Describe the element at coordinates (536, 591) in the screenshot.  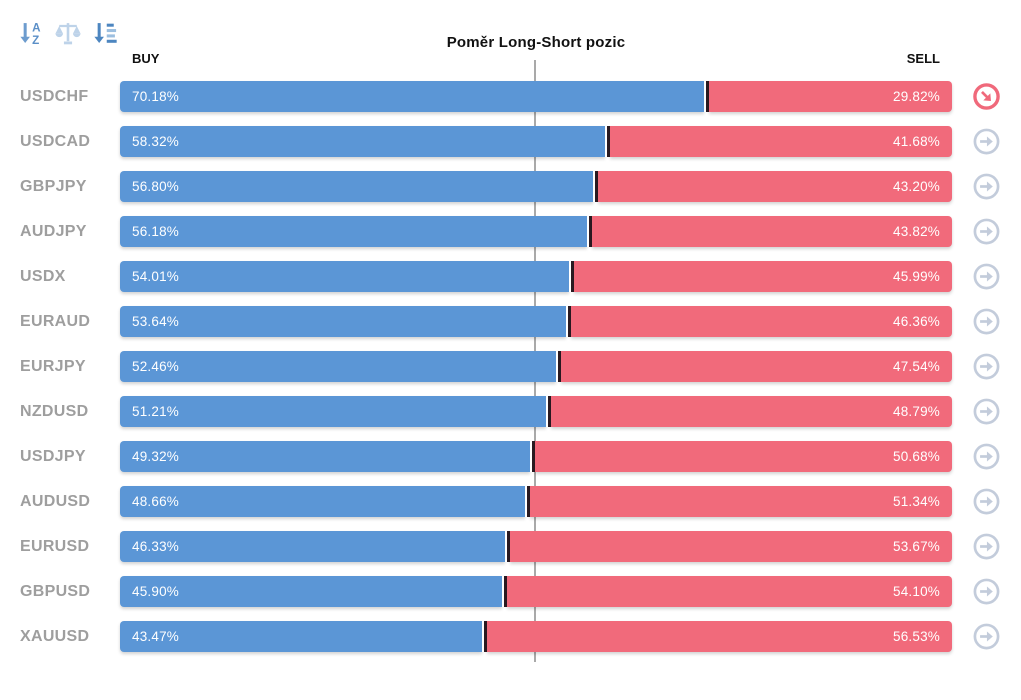
I see `ratio-bar: 45.90% 54.10%` at that location.